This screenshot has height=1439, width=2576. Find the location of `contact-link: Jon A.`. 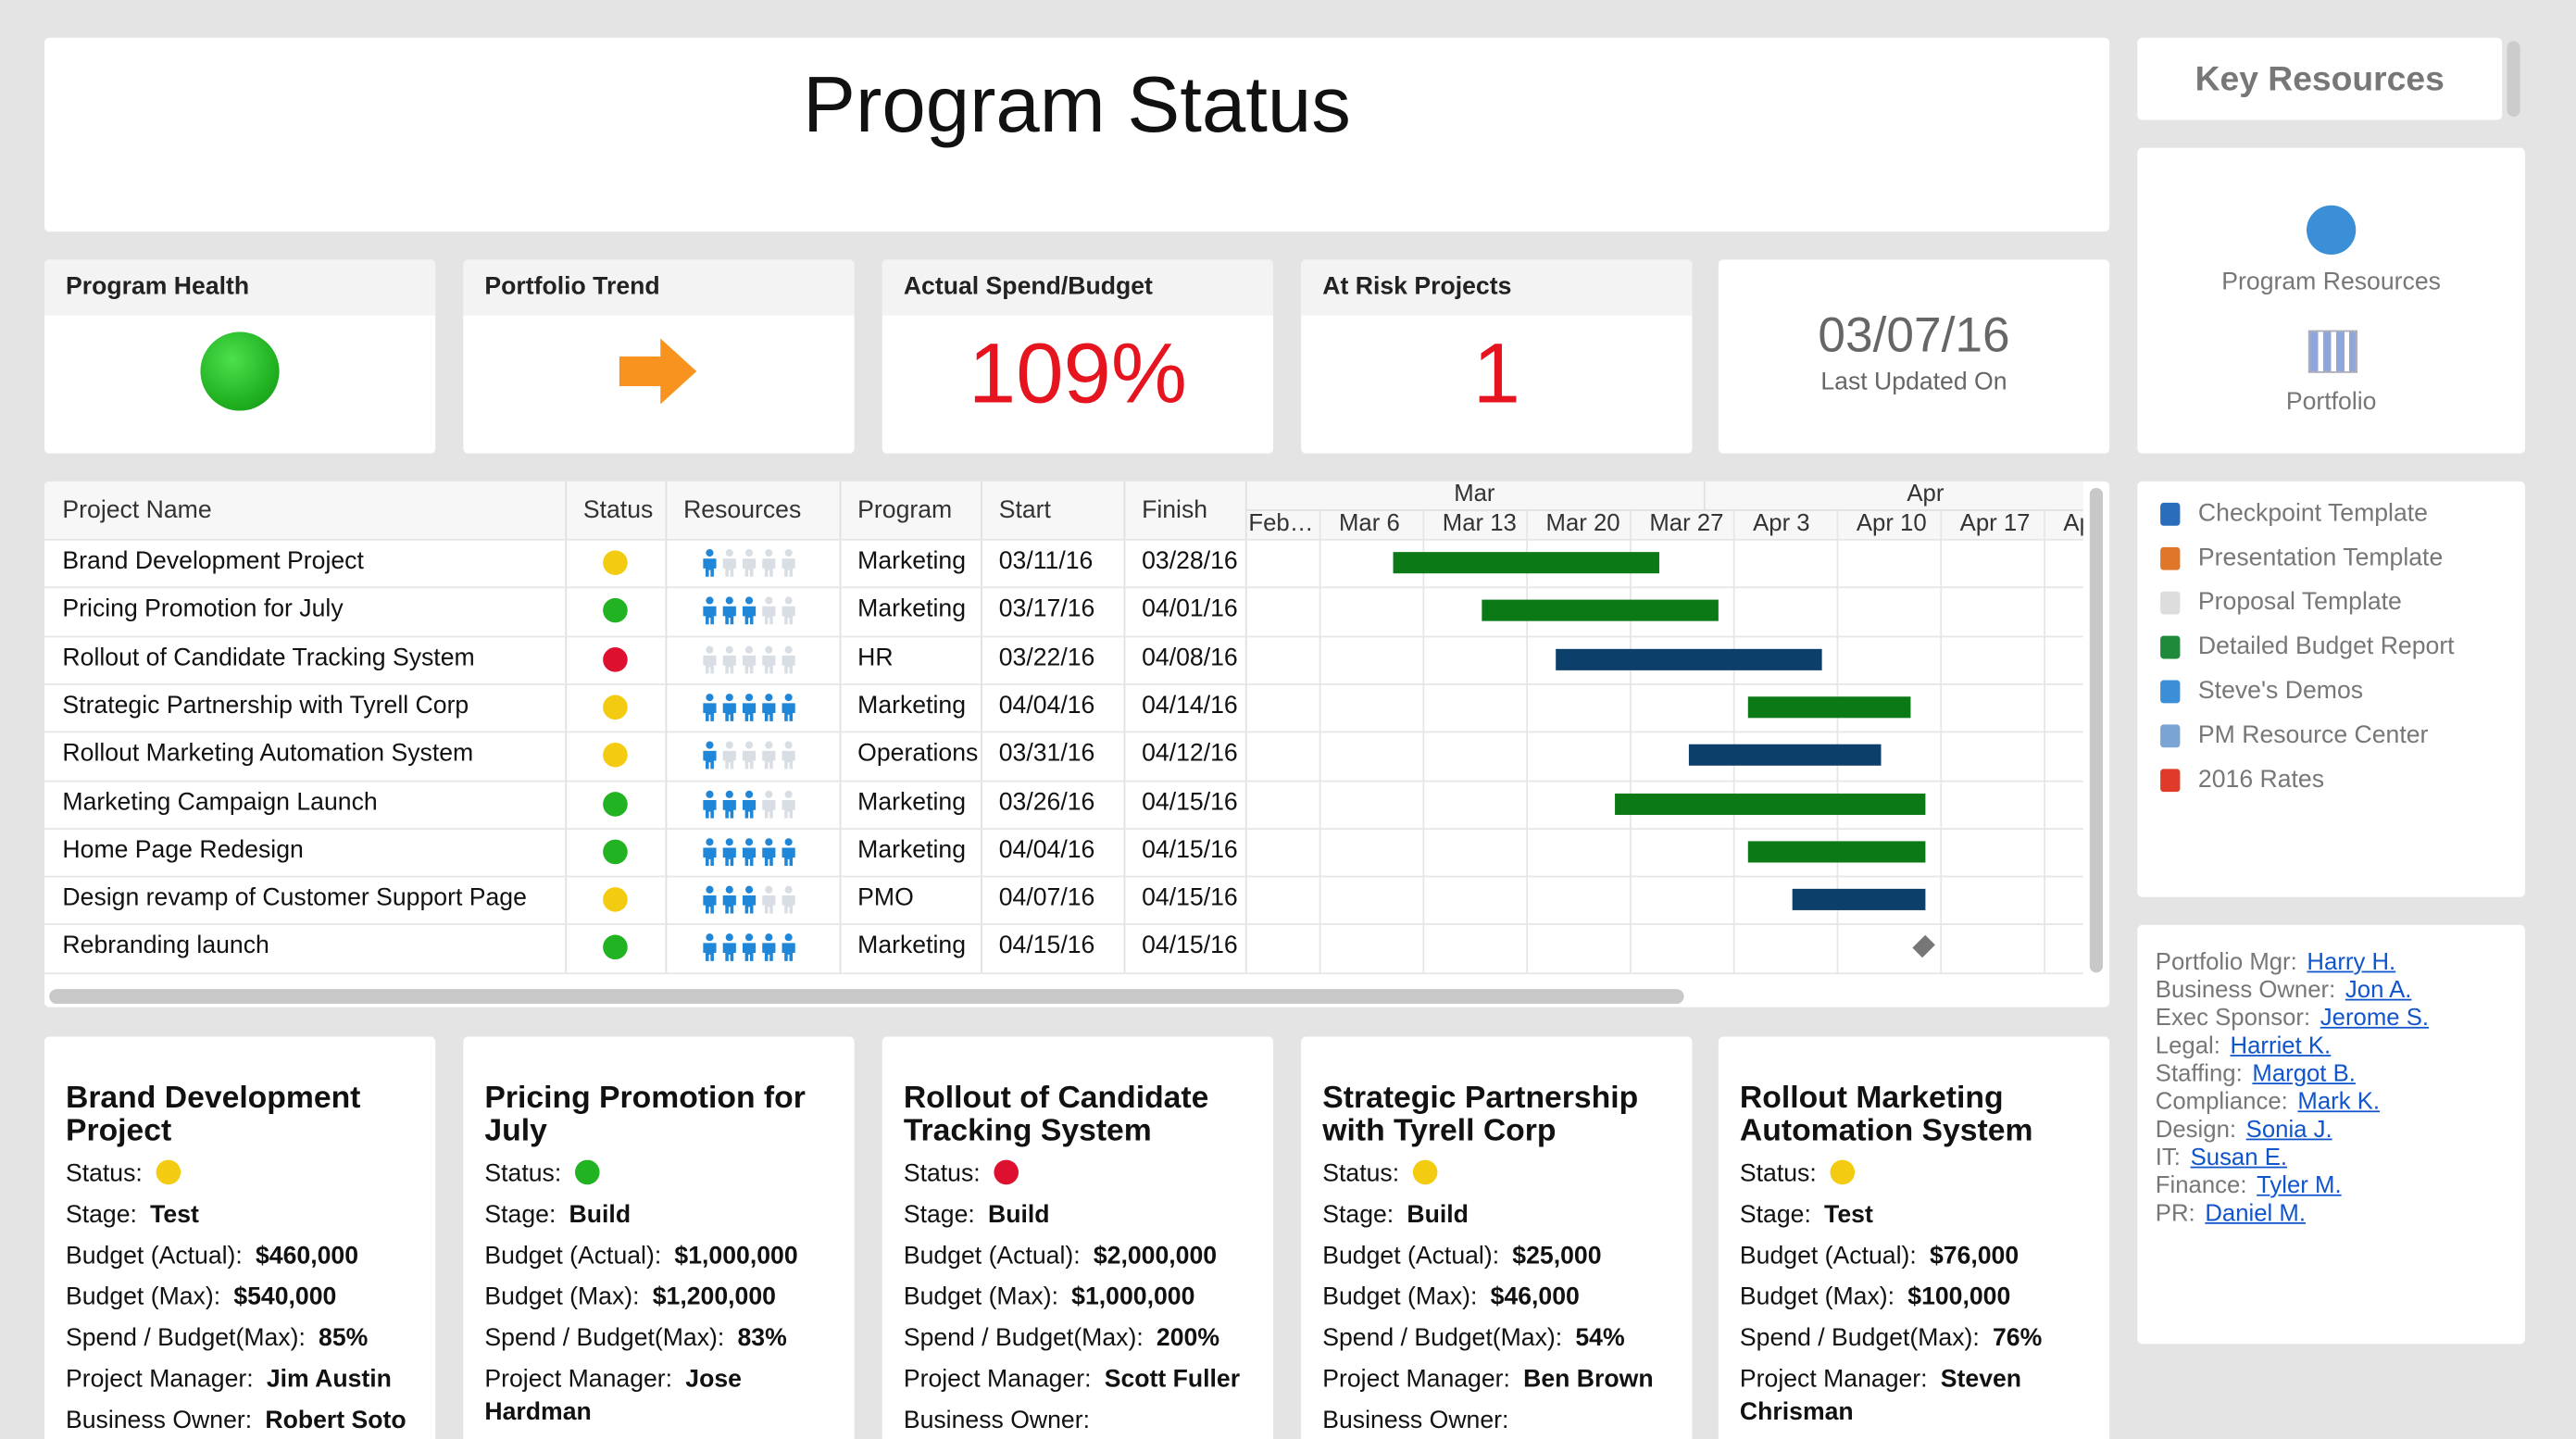

contact-link: Jon A. is located at coordinates (2378, 991).